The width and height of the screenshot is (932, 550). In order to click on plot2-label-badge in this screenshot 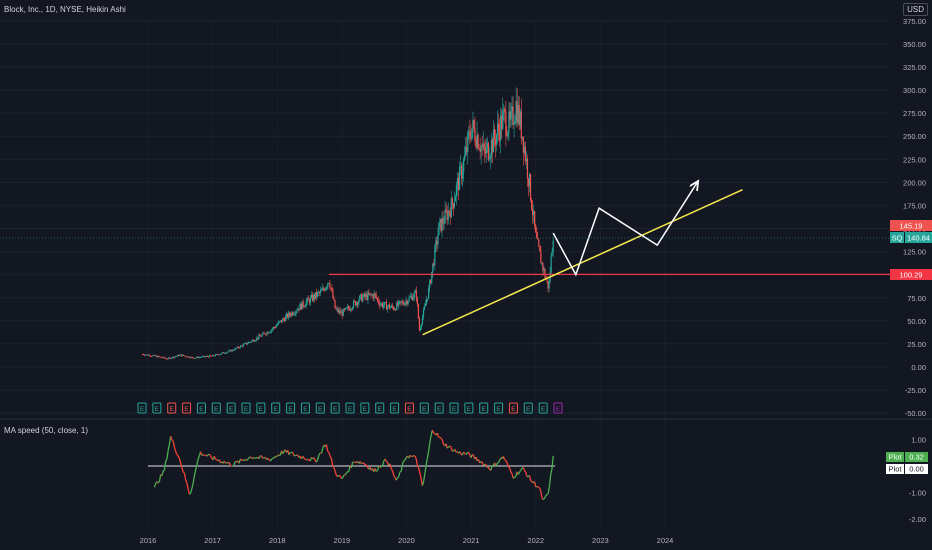, I will do `click(895, 469)`.